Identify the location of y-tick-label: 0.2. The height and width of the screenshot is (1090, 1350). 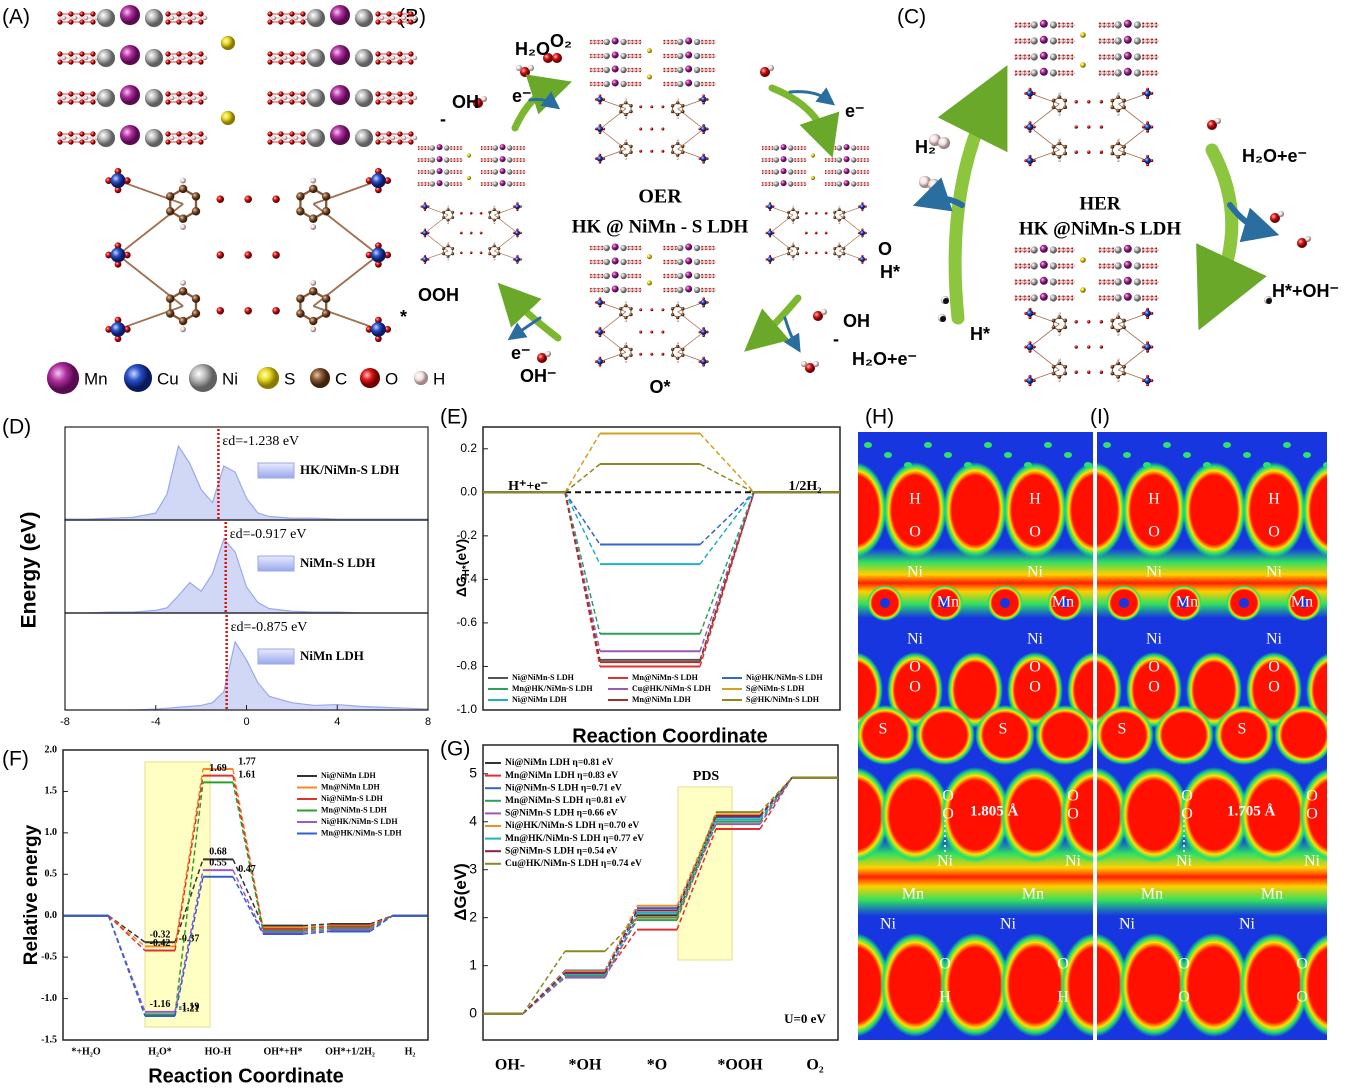
(468, 448).